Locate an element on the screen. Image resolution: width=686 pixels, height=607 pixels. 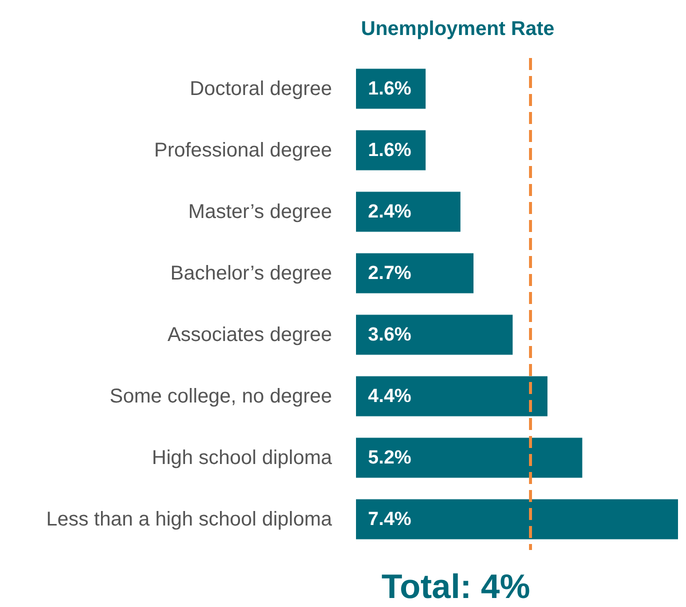
data-label: 7.4% is located at coordinates (390, 519).